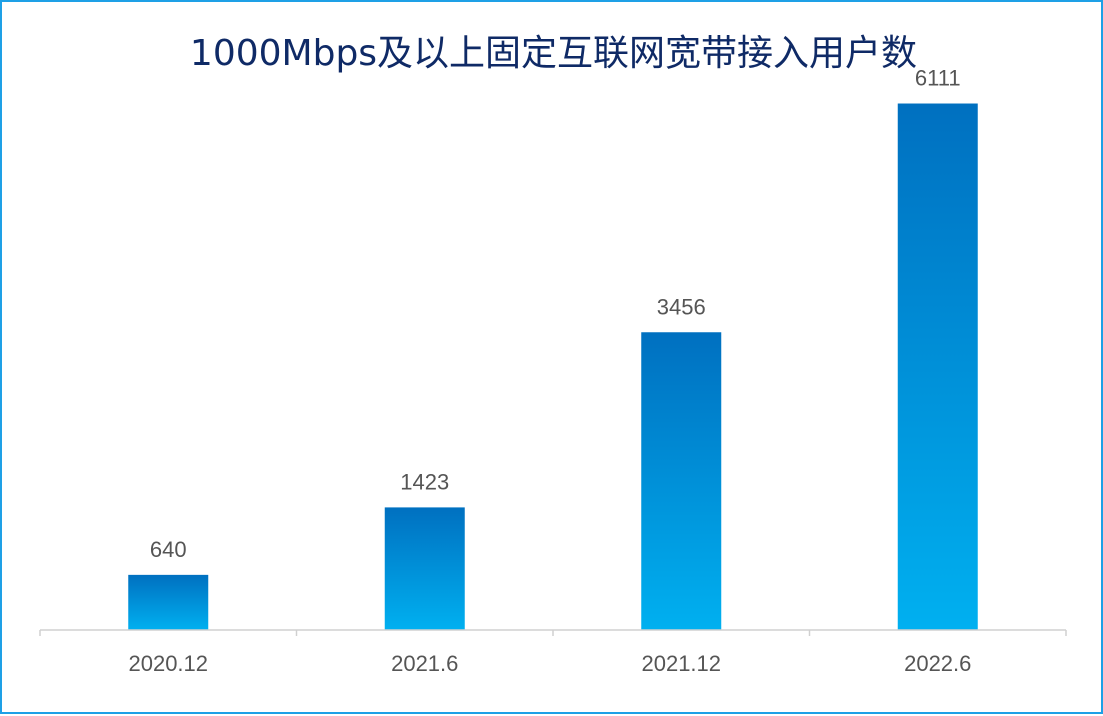  Describe the element at coordinates (168, 549) in the screenshot. I see `data-label-2020.12: 640` at that location.